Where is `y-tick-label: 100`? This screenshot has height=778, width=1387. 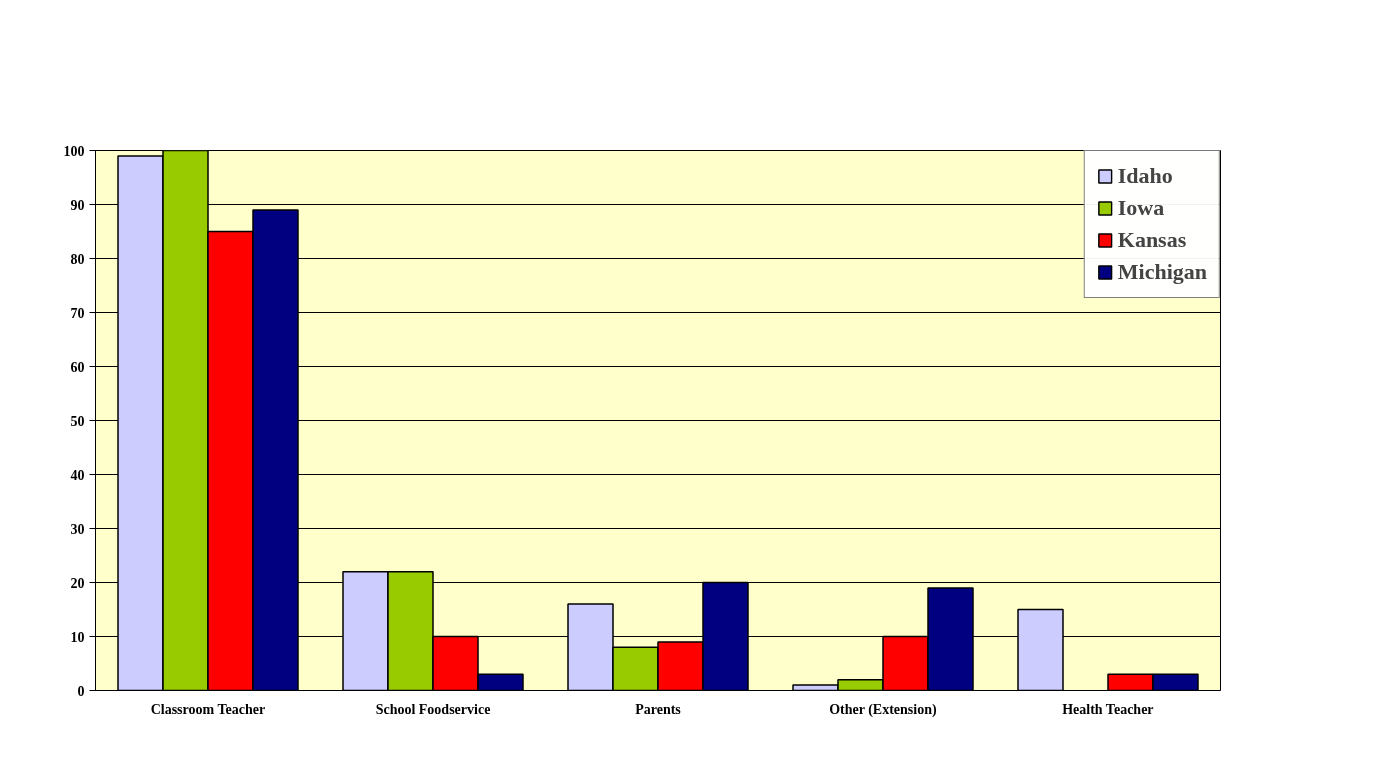 y-tick-label: 100 is located at coordinates (74, 151).